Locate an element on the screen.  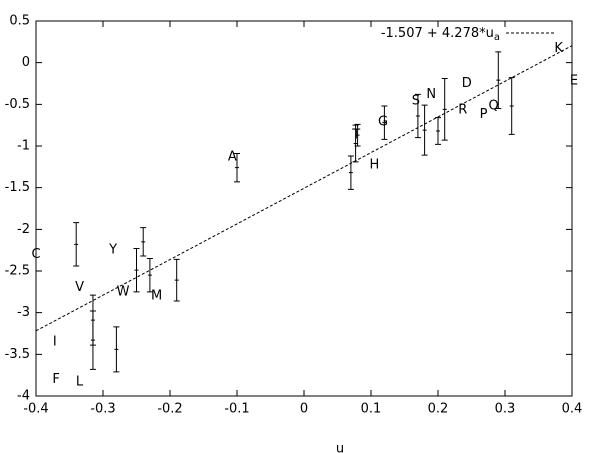
point-label: I is located at coordinates (55, 341).